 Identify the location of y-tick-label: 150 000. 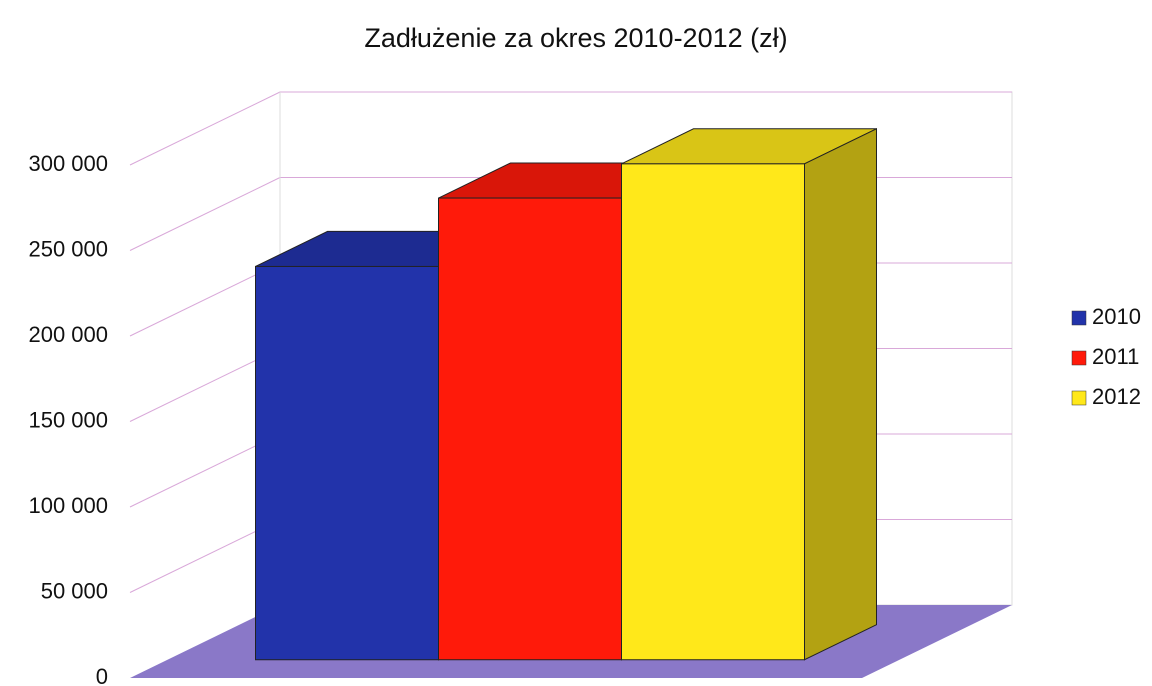
(68, 419).